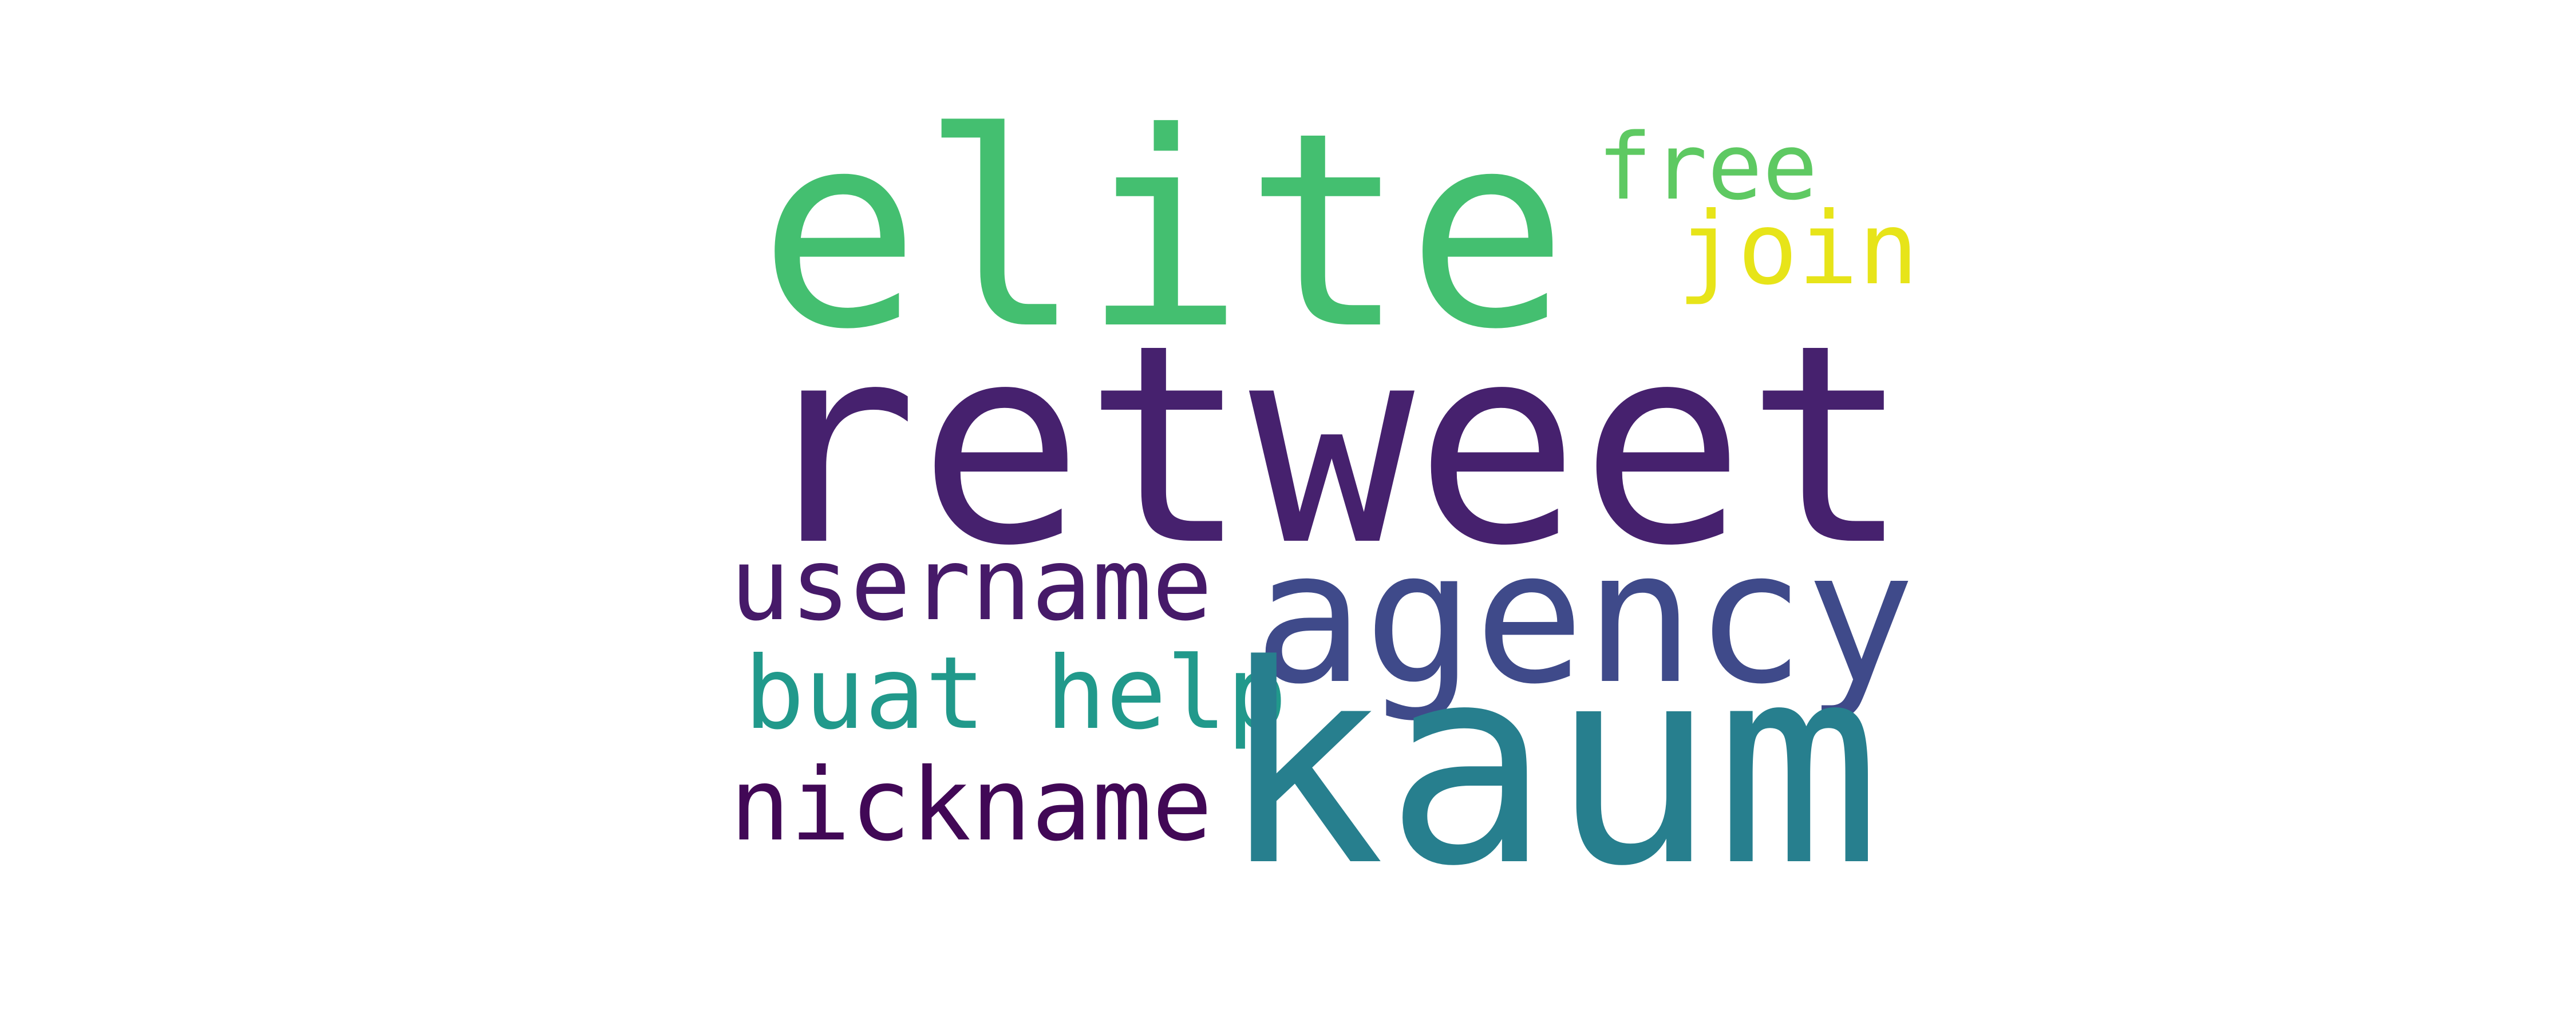 Image resolution: width=2576 pixels, height=1030 pixels. I want to click on word-buat-help: buat help, so click(1015, 694).